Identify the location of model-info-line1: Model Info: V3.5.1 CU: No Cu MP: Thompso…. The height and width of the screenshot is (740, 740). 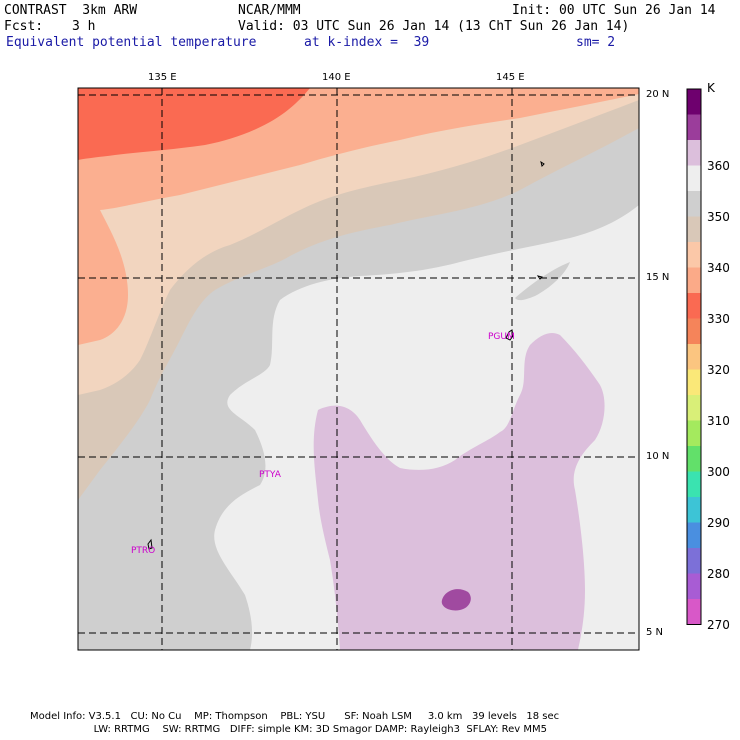
(295, 716).